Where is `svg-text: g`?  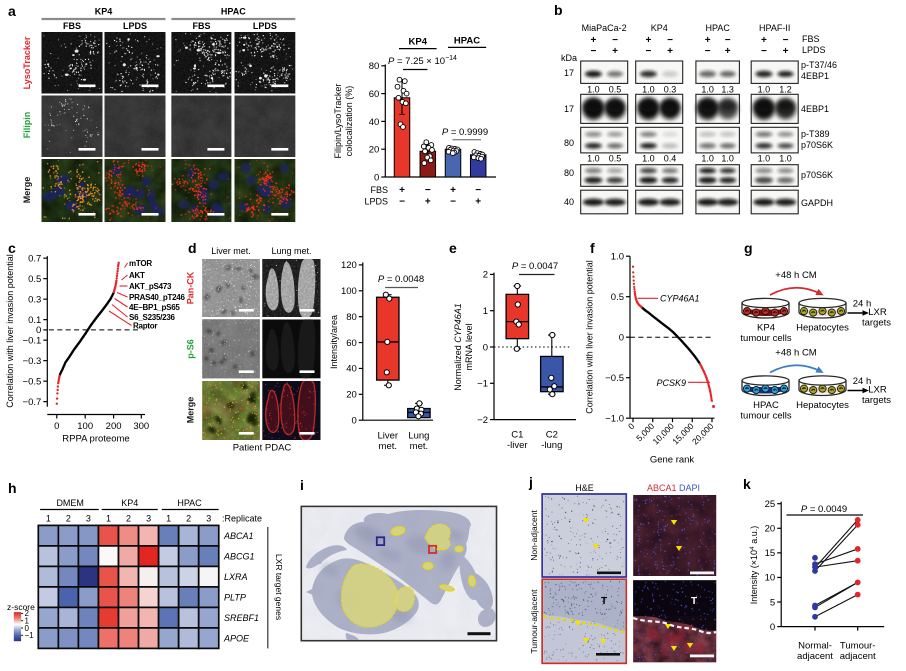
svg-text: g is located at coordinates (748, 248).